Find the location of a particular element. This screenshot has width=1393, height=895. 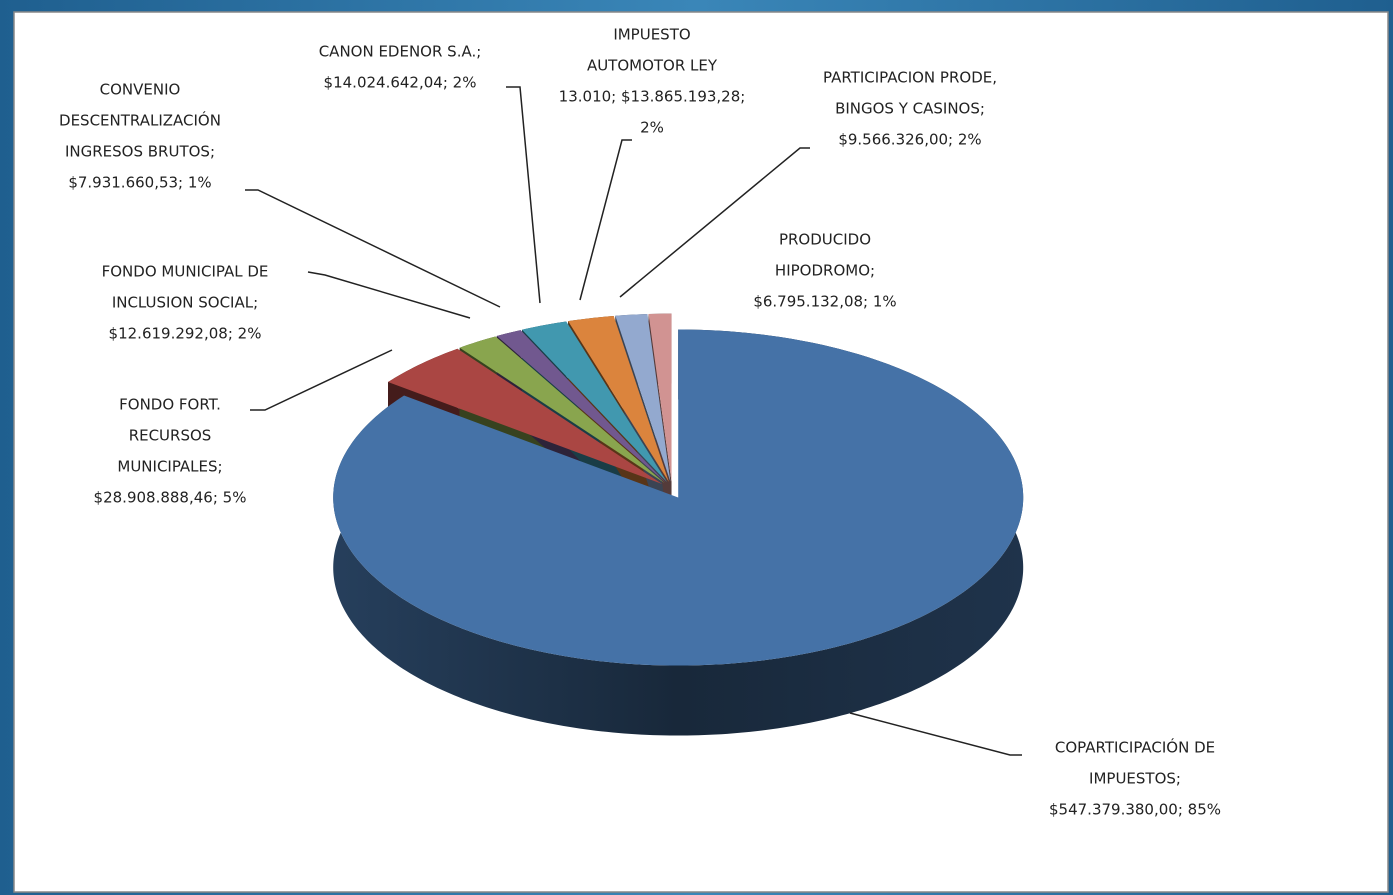

data-label: MUNICIPALES; is located at coordinates (169, 467).